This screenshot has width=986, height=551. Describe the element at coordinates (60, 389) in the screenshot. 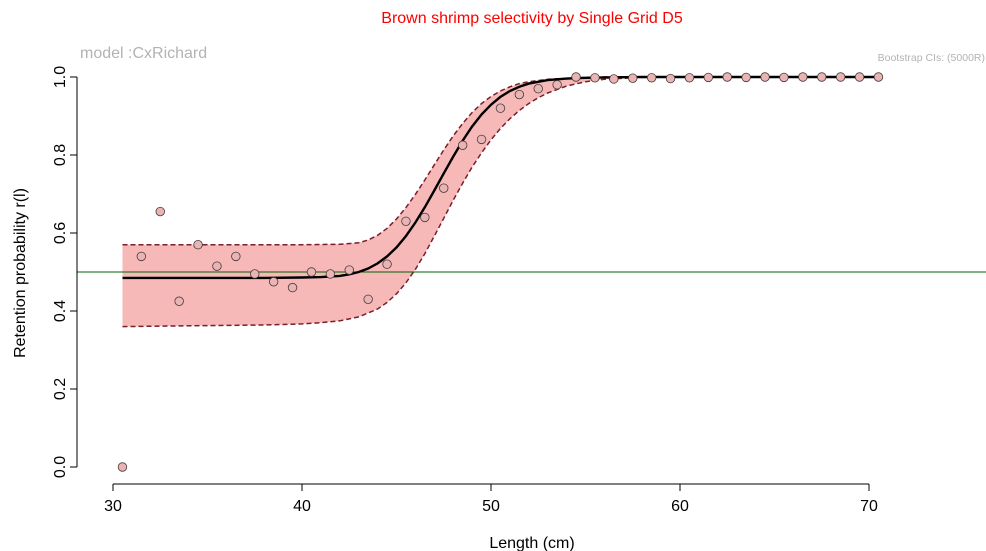

I see `y-tick-label: 0.2` at that location.